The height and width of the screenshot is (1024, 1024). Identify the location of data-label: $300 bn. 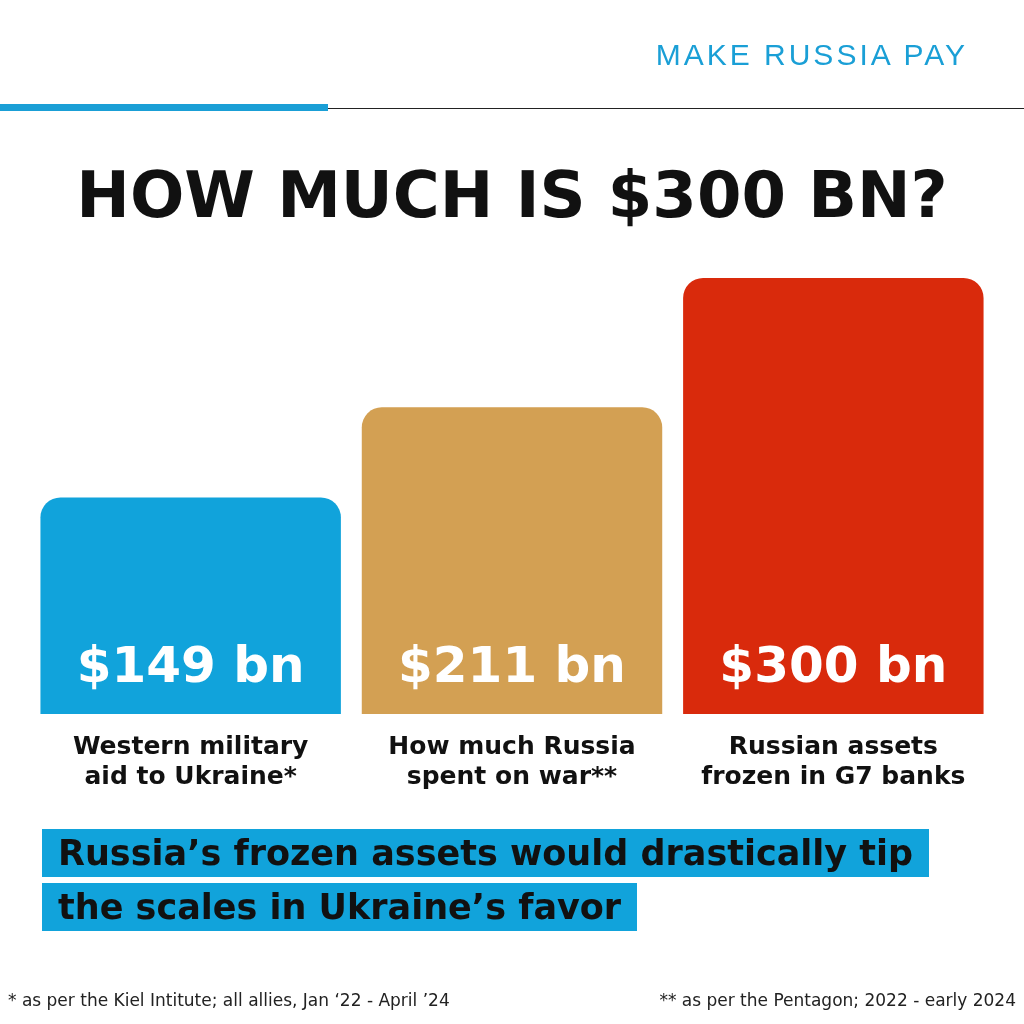
(833, 665).